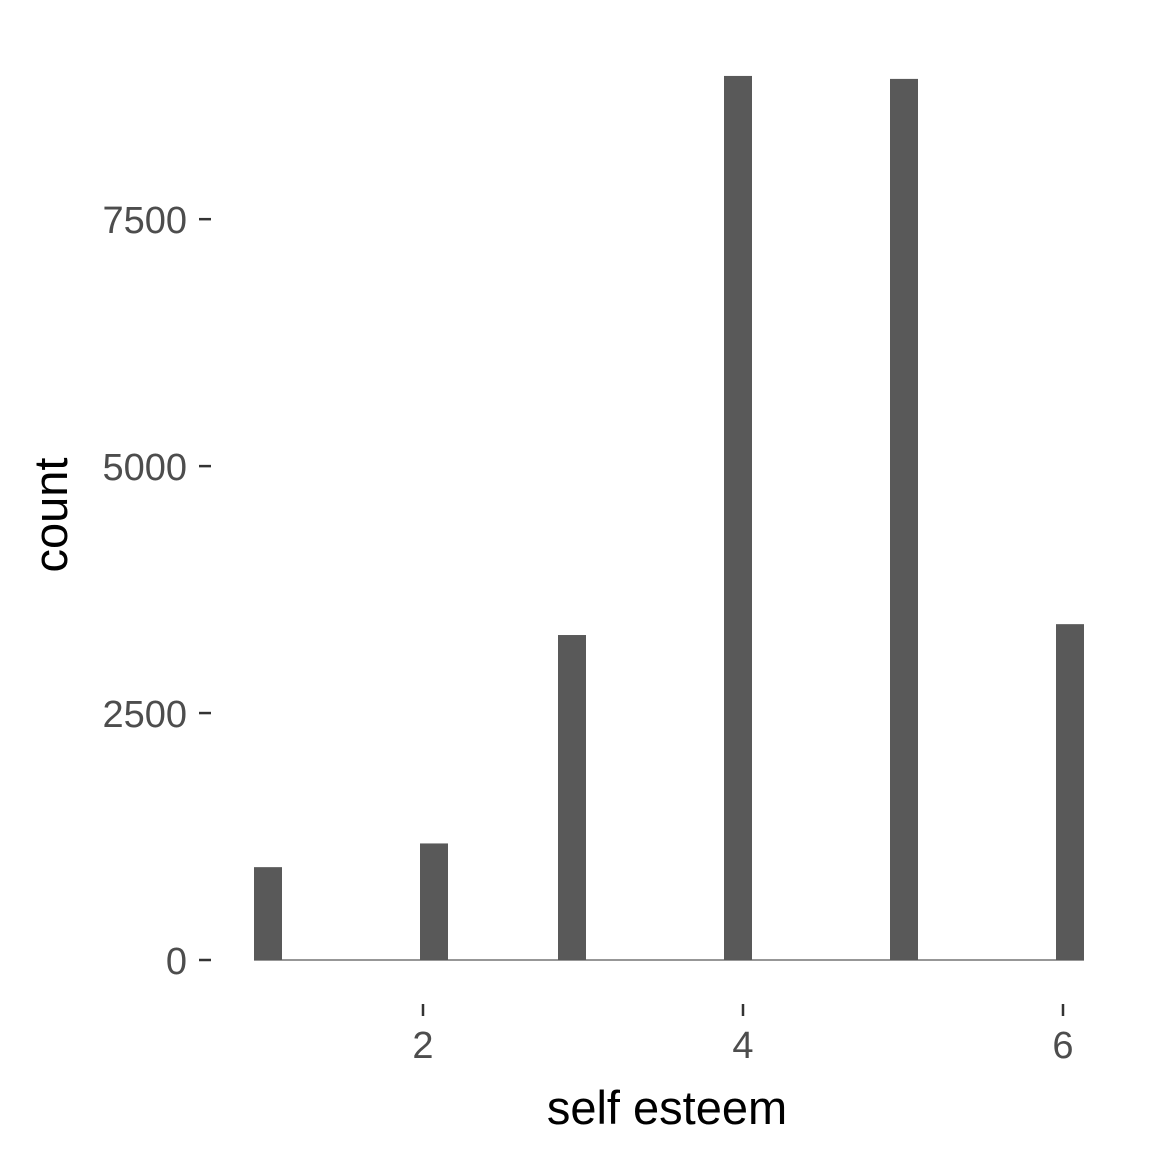 The height and width of the screenshot is (1152, 1152). I want to click on y-tick-label: 2500, so click(144, 715).